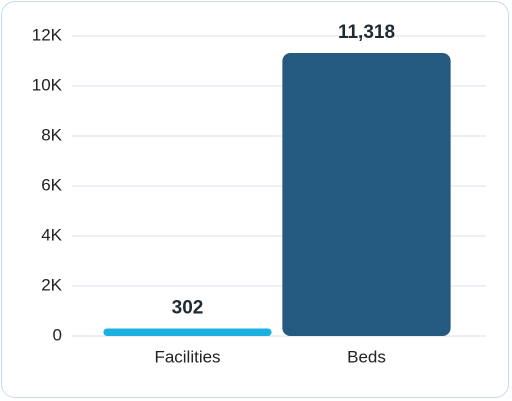  What do you see at coordinates (366, 32) in the screenshot?
I see `value-label: 11,318` at bounding box center [366, 32].